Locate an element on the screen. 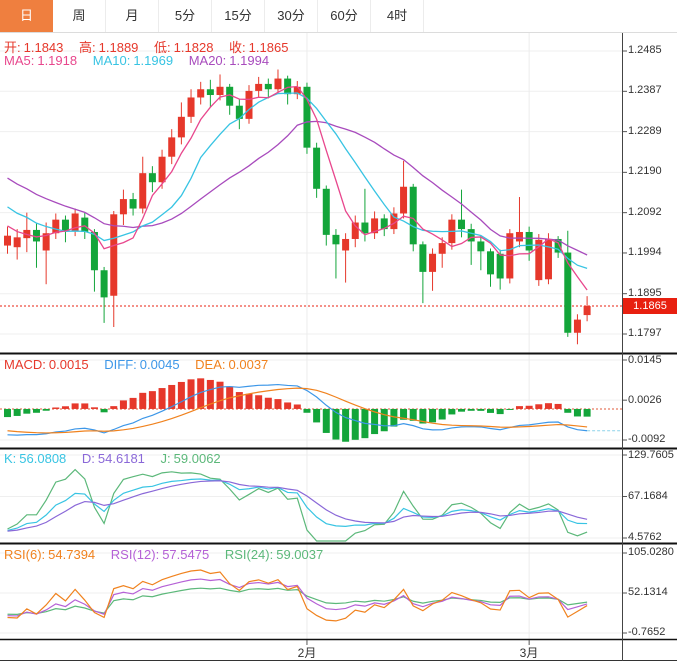 The image size is (677, 667). rsi12-label: RSI(12): is located at coordinates (135, 554).